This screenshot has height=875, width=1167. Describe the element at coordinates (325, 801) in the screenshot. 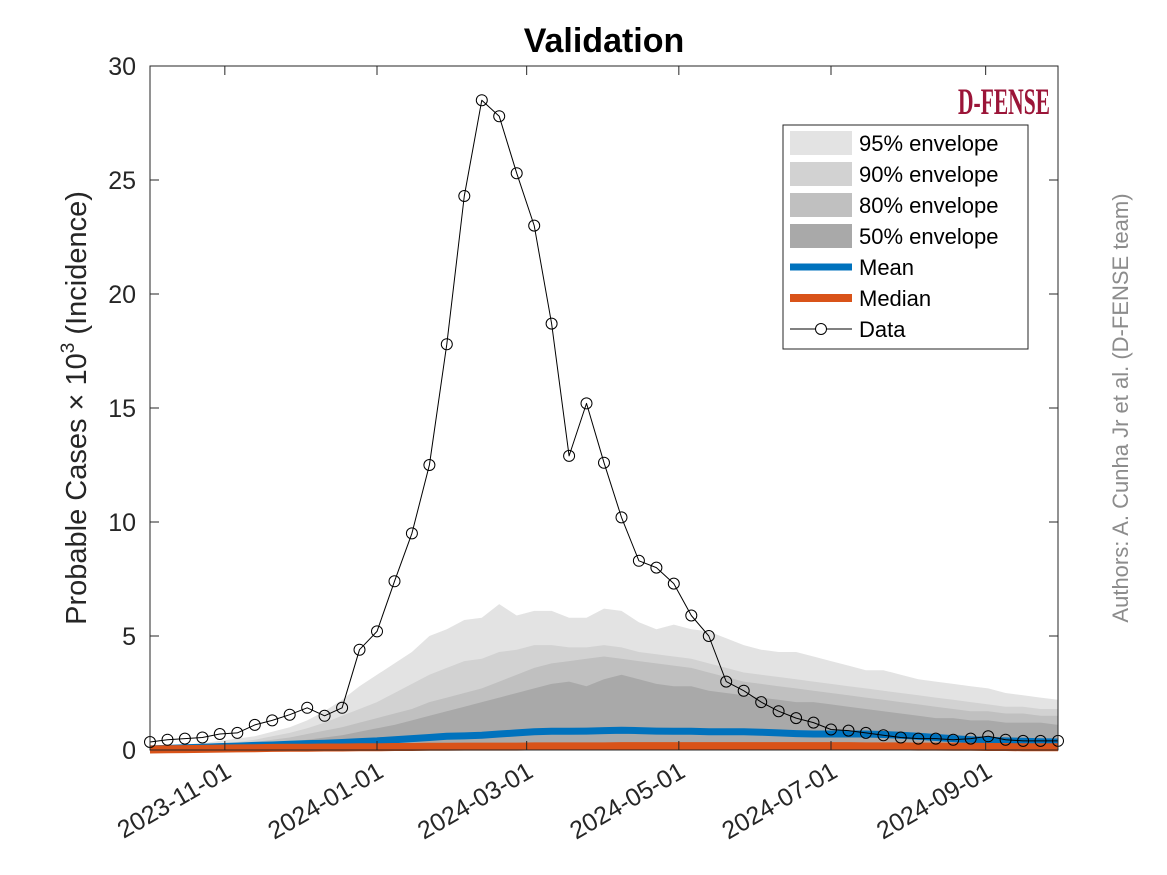

I see `x-tick-label: 2024-01-01` at that location.